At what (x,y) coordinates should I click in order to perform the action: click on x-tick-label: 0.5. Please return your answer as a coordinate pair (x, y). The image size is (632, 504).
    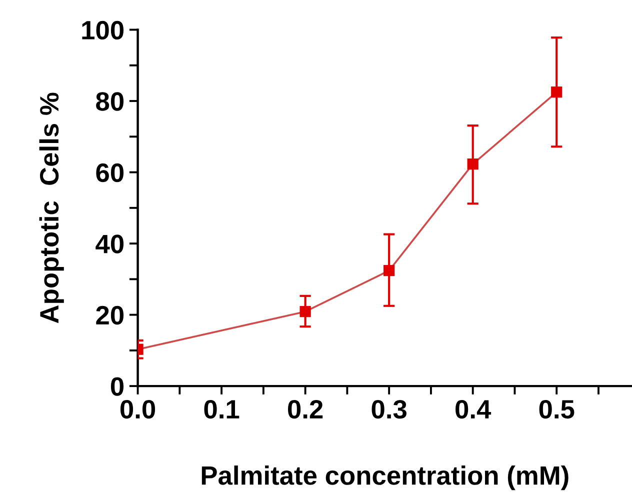
    Looking at the image, I should click on (556, 409).